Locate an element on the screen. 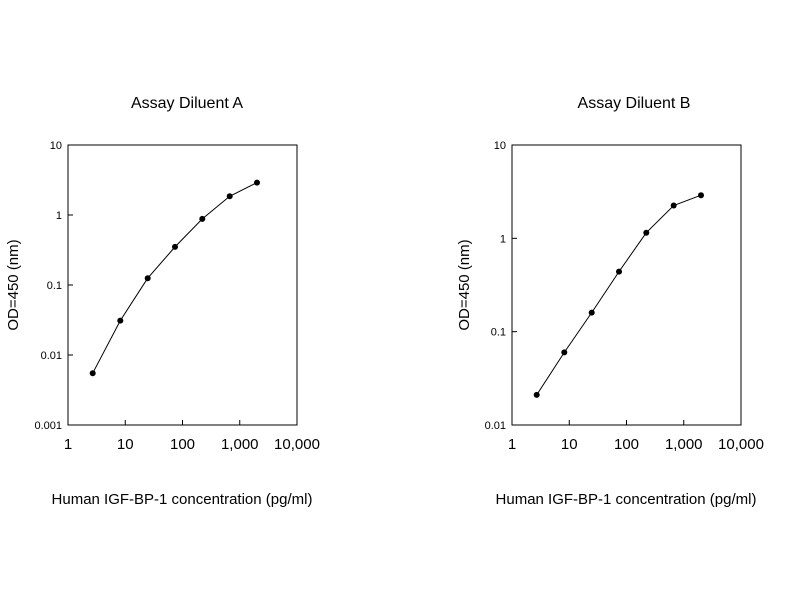 The height and width of the screenshot is (600, 800). y-axis-label-a: OD=450 (nm) is located at coordinates (13, 284).